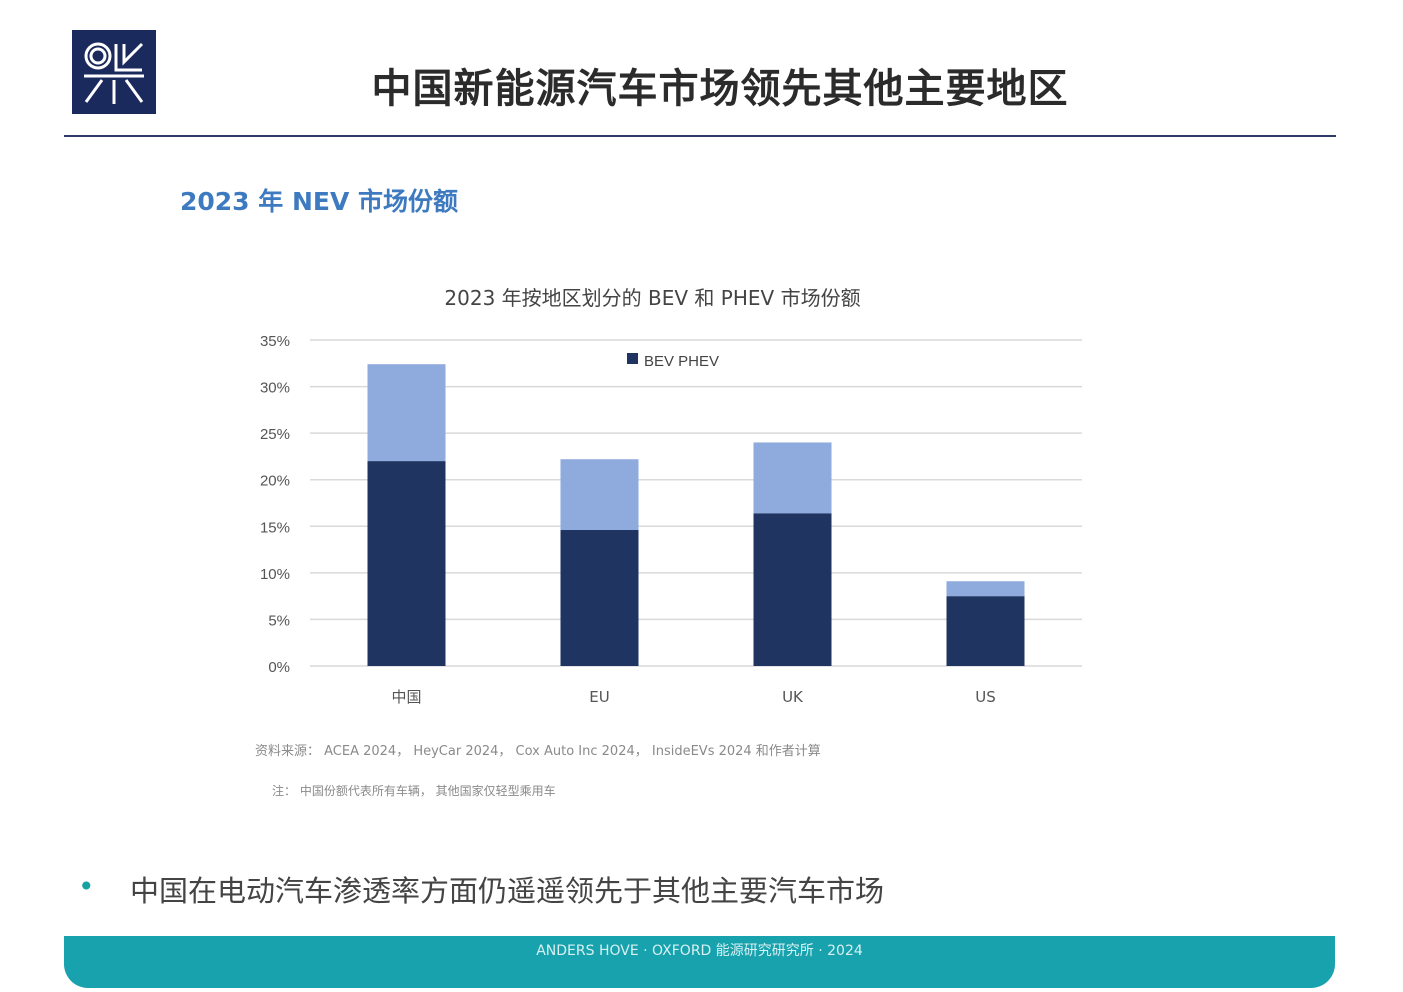 This screenshot has width=1403, height=992. Describe the element at coordinates (319, 201) in the screenshot. I see `section-subtitle: 2023 年 NEV 市场份额` at that location.